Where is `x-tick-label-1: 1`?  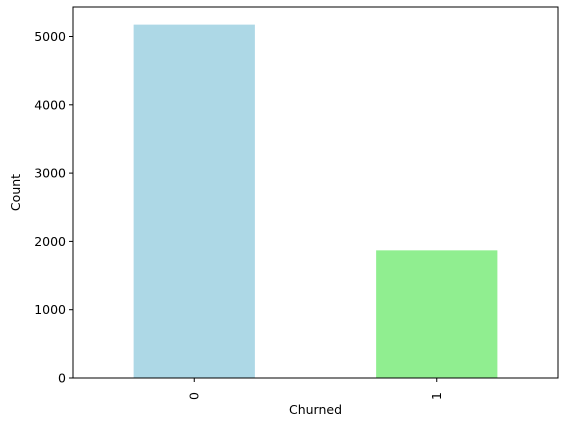
x-tick-label-1: 1 is located at coordinates (436, 396).